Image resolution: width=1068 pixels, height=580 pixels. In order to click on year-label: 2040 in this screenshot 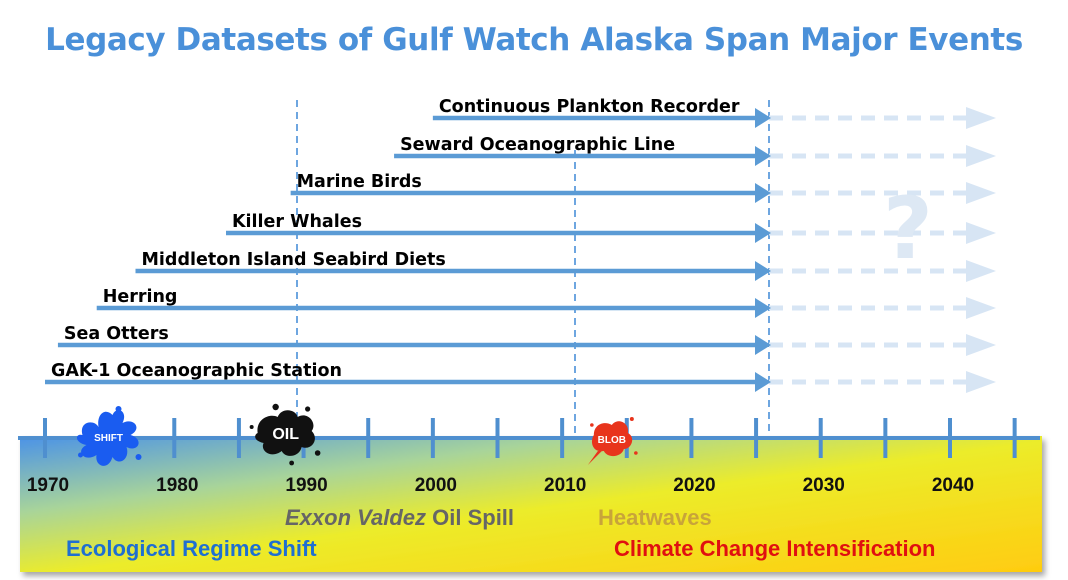, I will do `click(953, 485)`.